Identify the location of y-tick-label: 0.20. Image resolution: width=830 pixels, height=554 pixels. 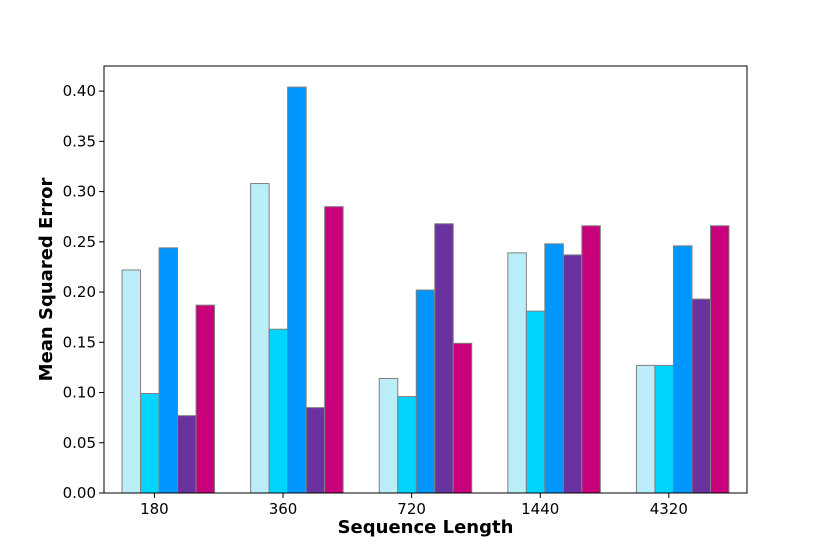
(79, 292).